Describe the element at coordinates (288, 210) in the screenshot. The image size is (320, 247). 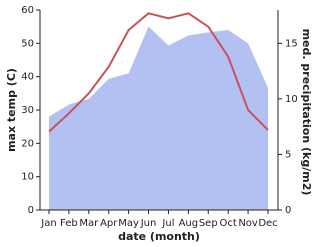
I see `y2-tick-label: 0` at that location.